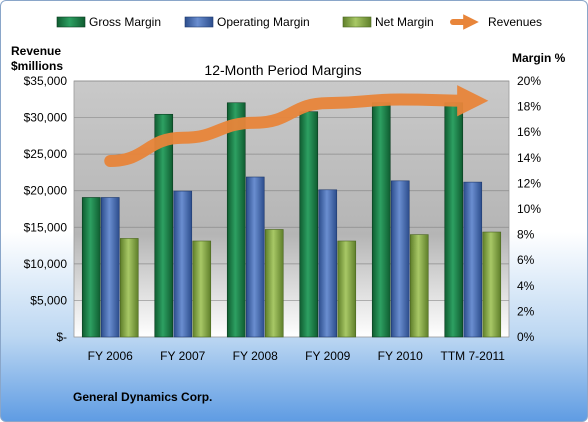  I want to click on legend-label-gross-margin: Gross Margin, so click(125, 22).